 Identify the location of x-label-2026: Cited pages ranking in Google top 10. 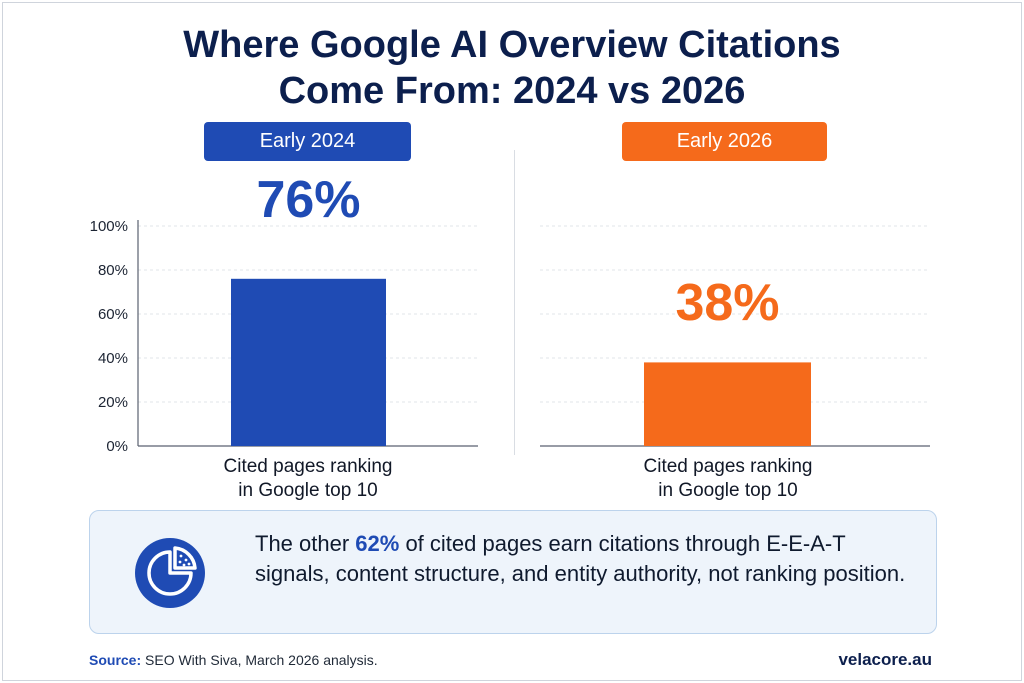
(728, 479).